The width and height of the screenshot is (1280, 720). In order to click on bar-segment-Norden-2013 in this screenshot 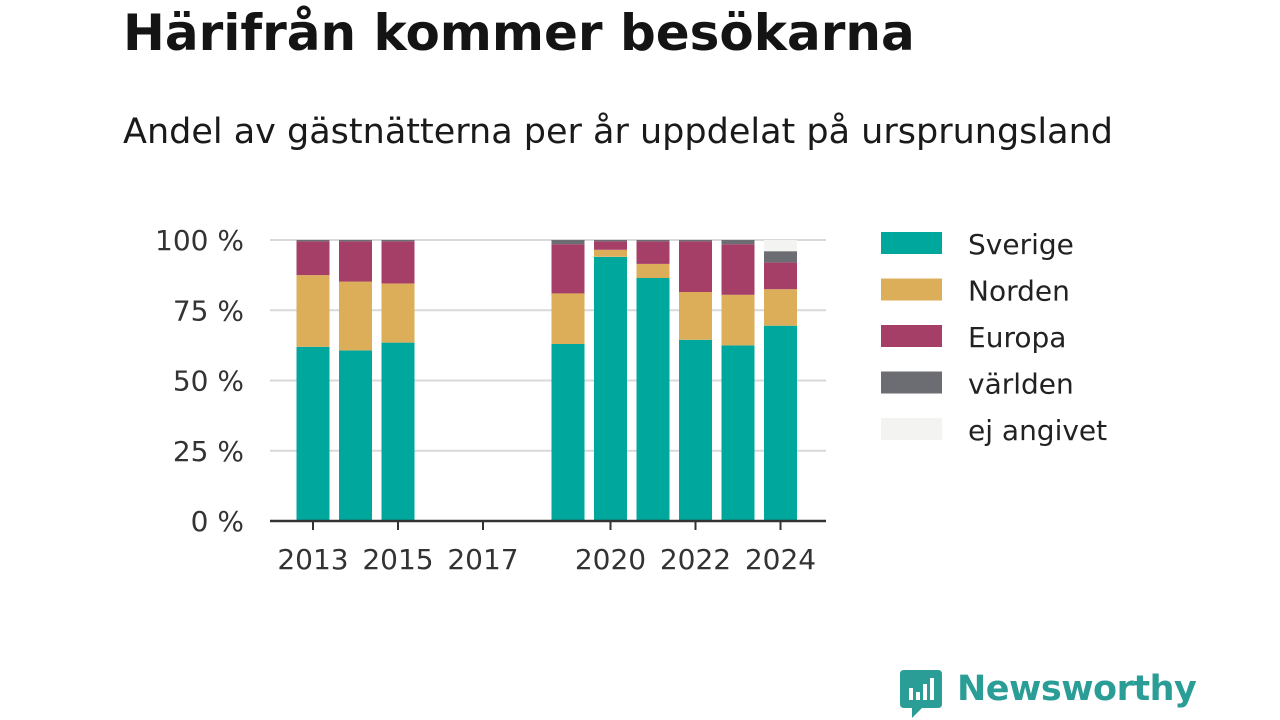, I will do `click(313, 311)`.